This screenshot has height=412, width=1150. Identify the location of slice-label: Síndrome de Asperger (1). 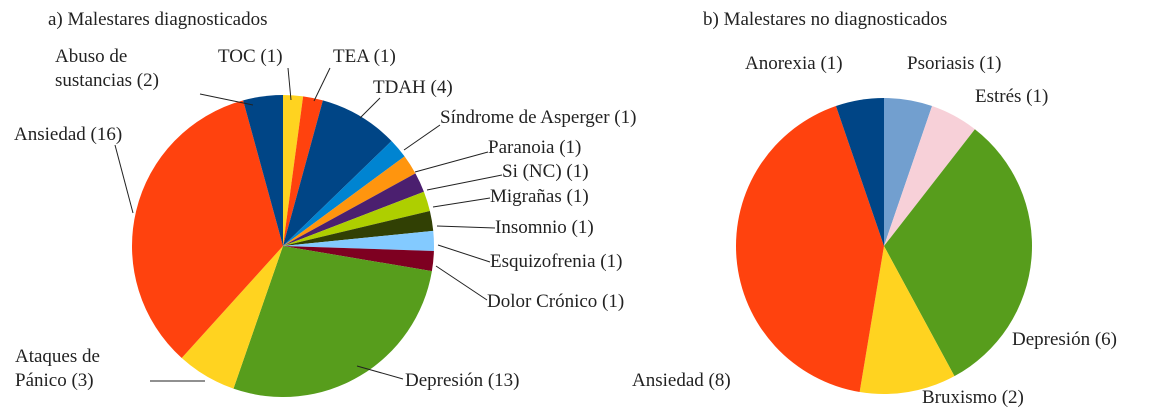
(538, 117).